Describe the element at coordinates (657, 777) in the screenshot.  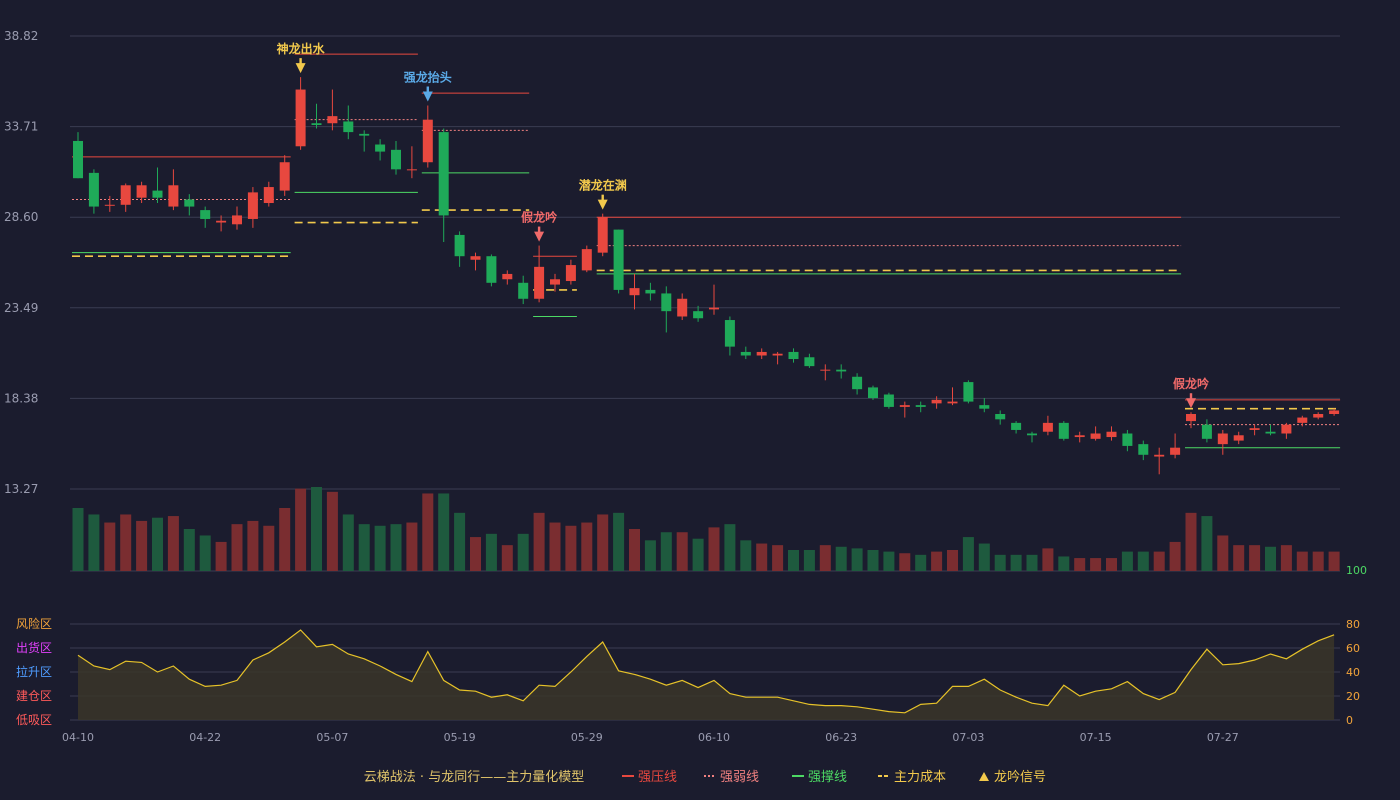
I see `legend-item-label: 强压线` at that location.